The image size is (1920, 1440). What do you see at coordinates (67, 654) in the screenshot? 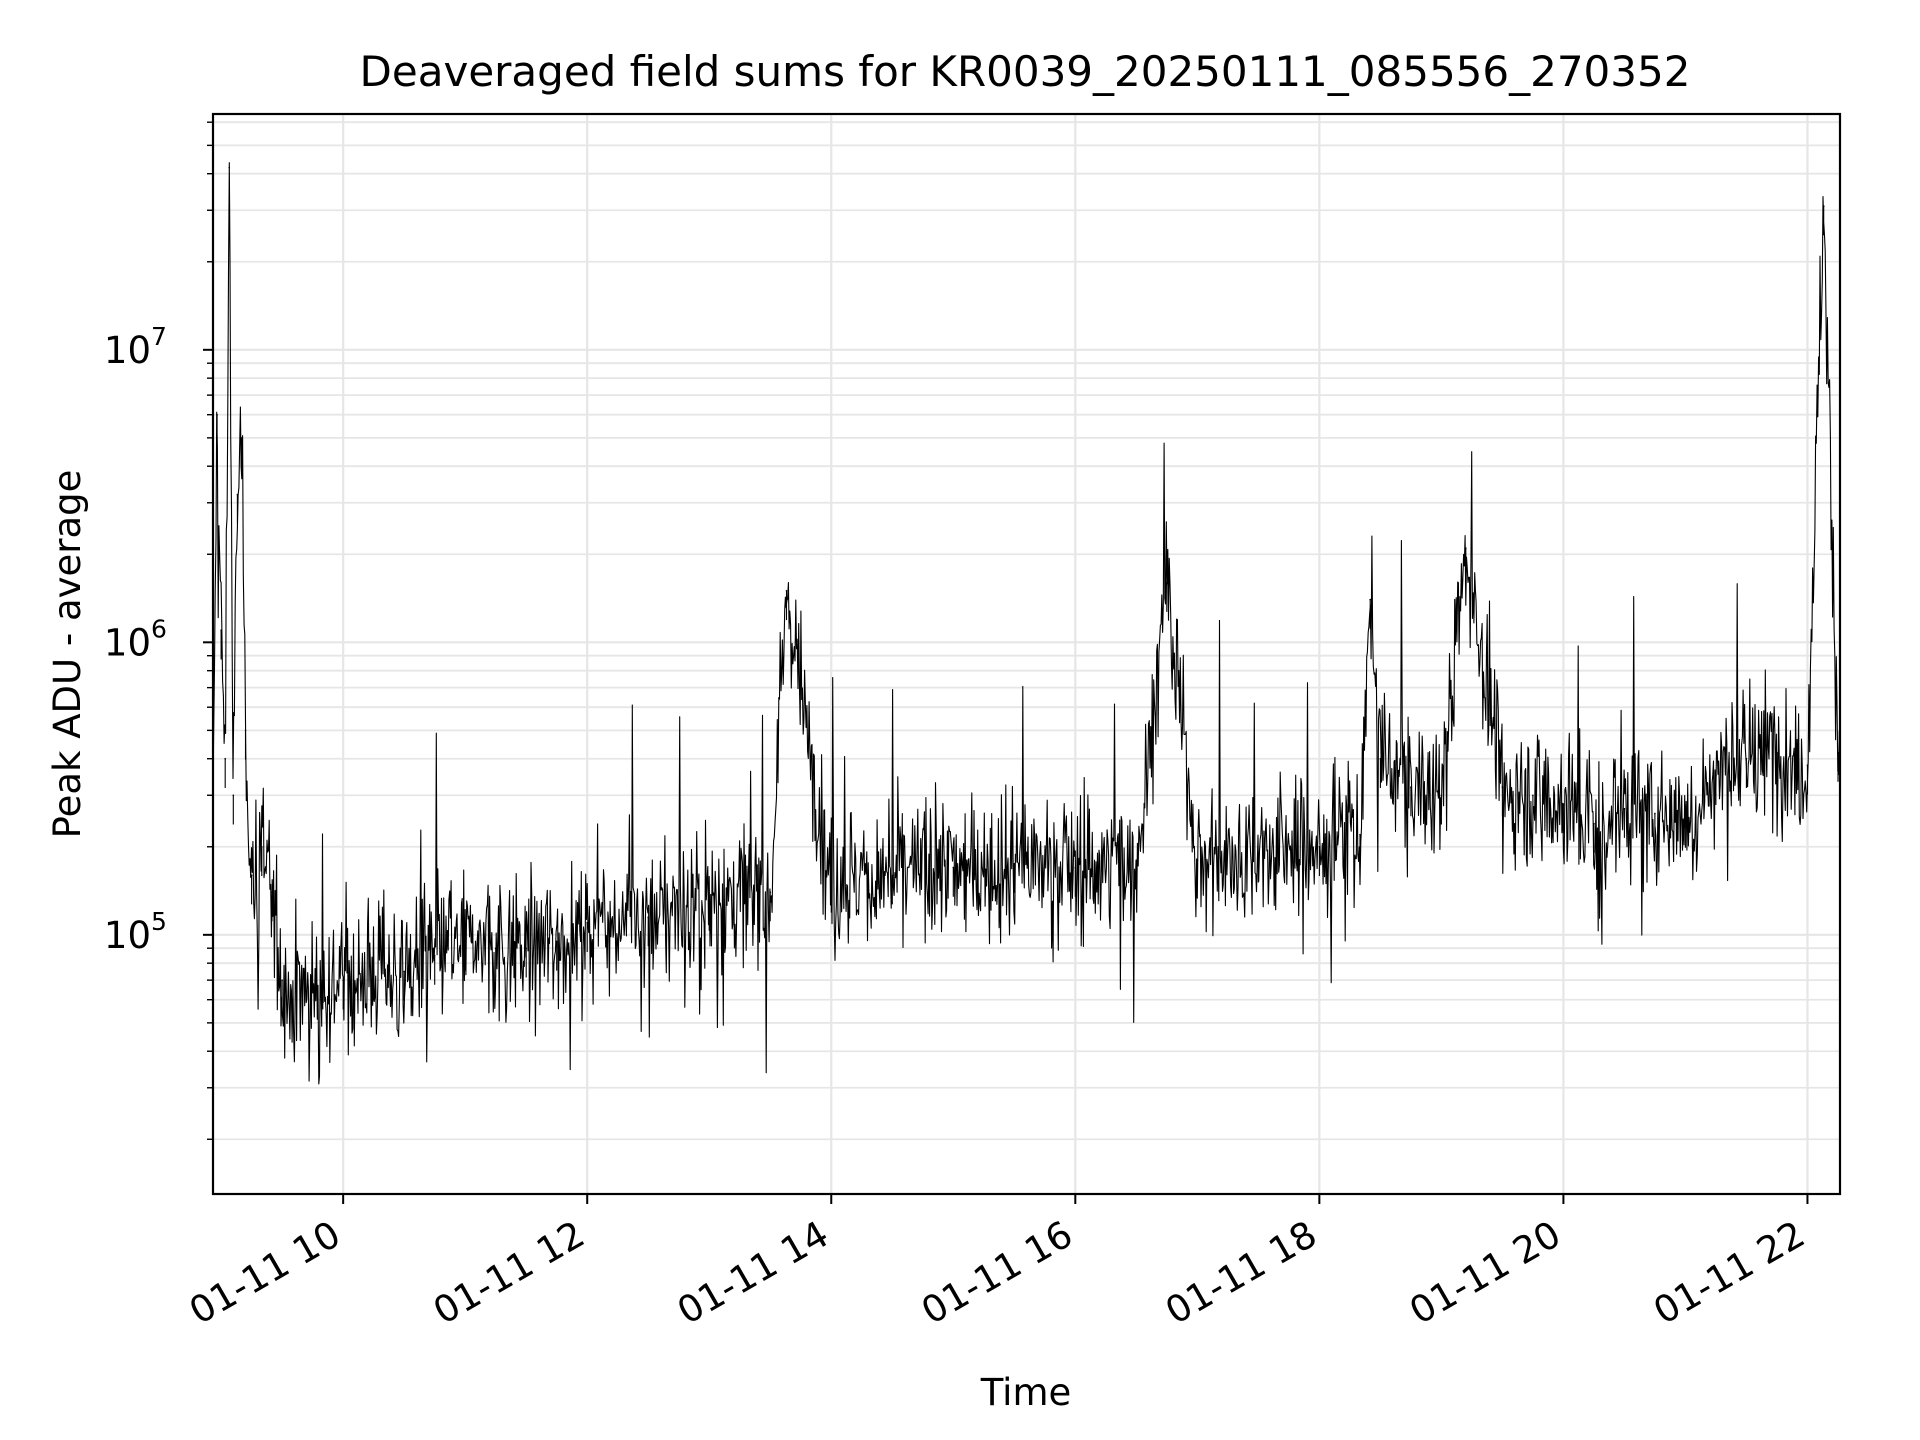
I see `y-axis-label: Peak ADU - average` at bounding box center [67, 654].